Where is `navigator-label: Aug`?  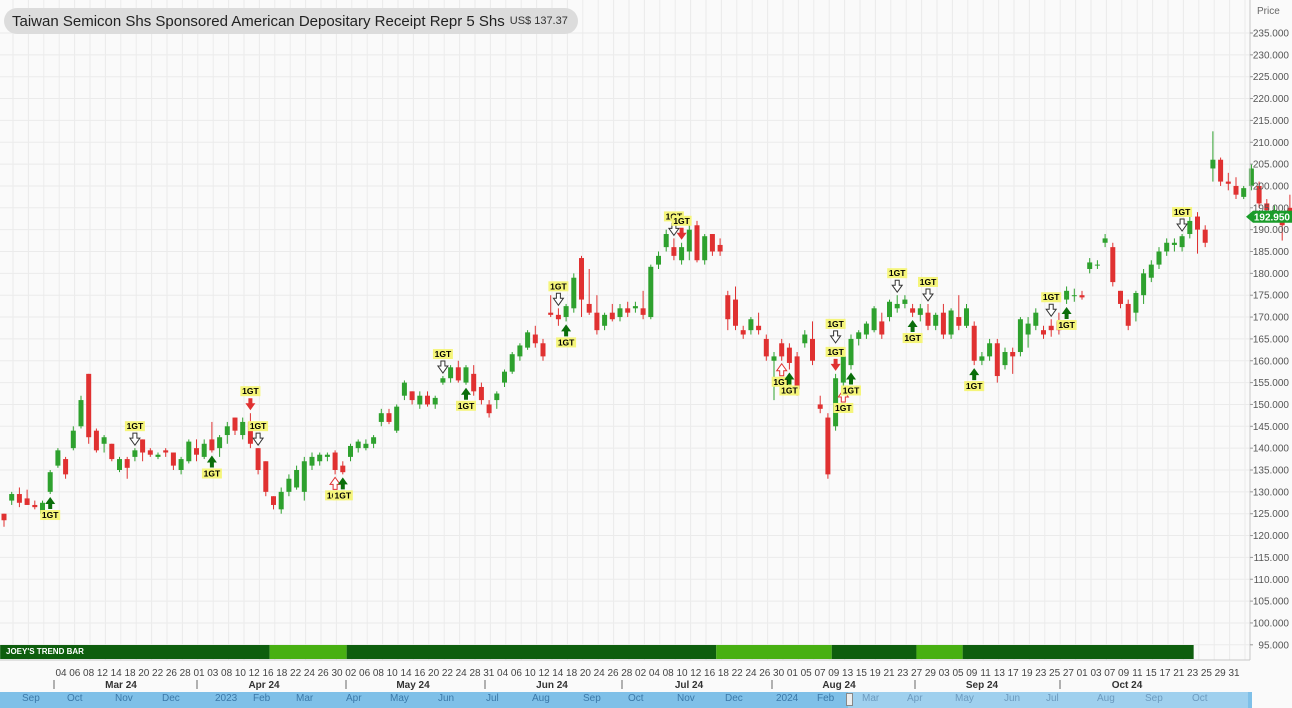
navigator-label: Aug is located at coordinates (541, 698).